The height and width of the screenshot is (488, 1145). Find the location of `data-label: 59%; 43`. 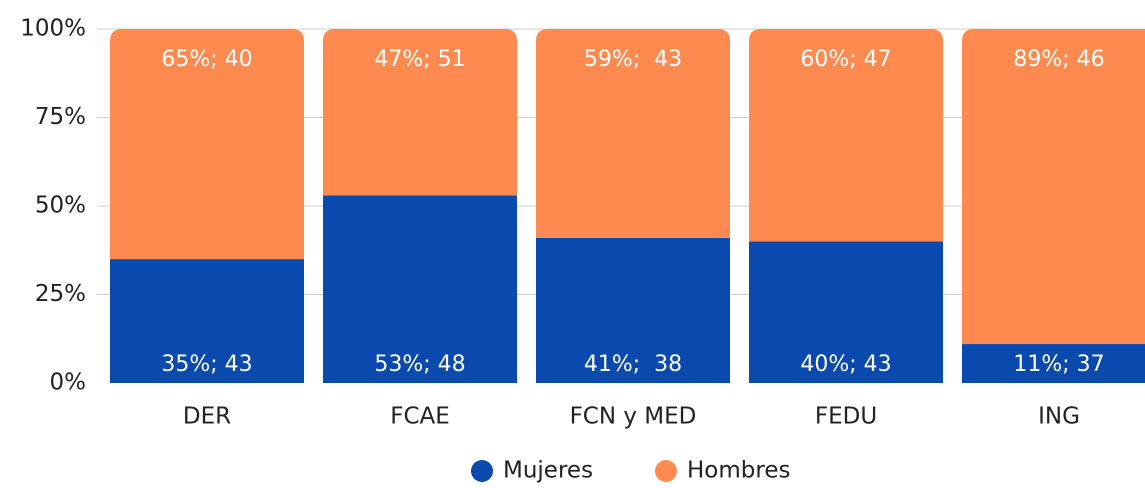

data-label: 59%; 43 is located at coordinates (633, 59).